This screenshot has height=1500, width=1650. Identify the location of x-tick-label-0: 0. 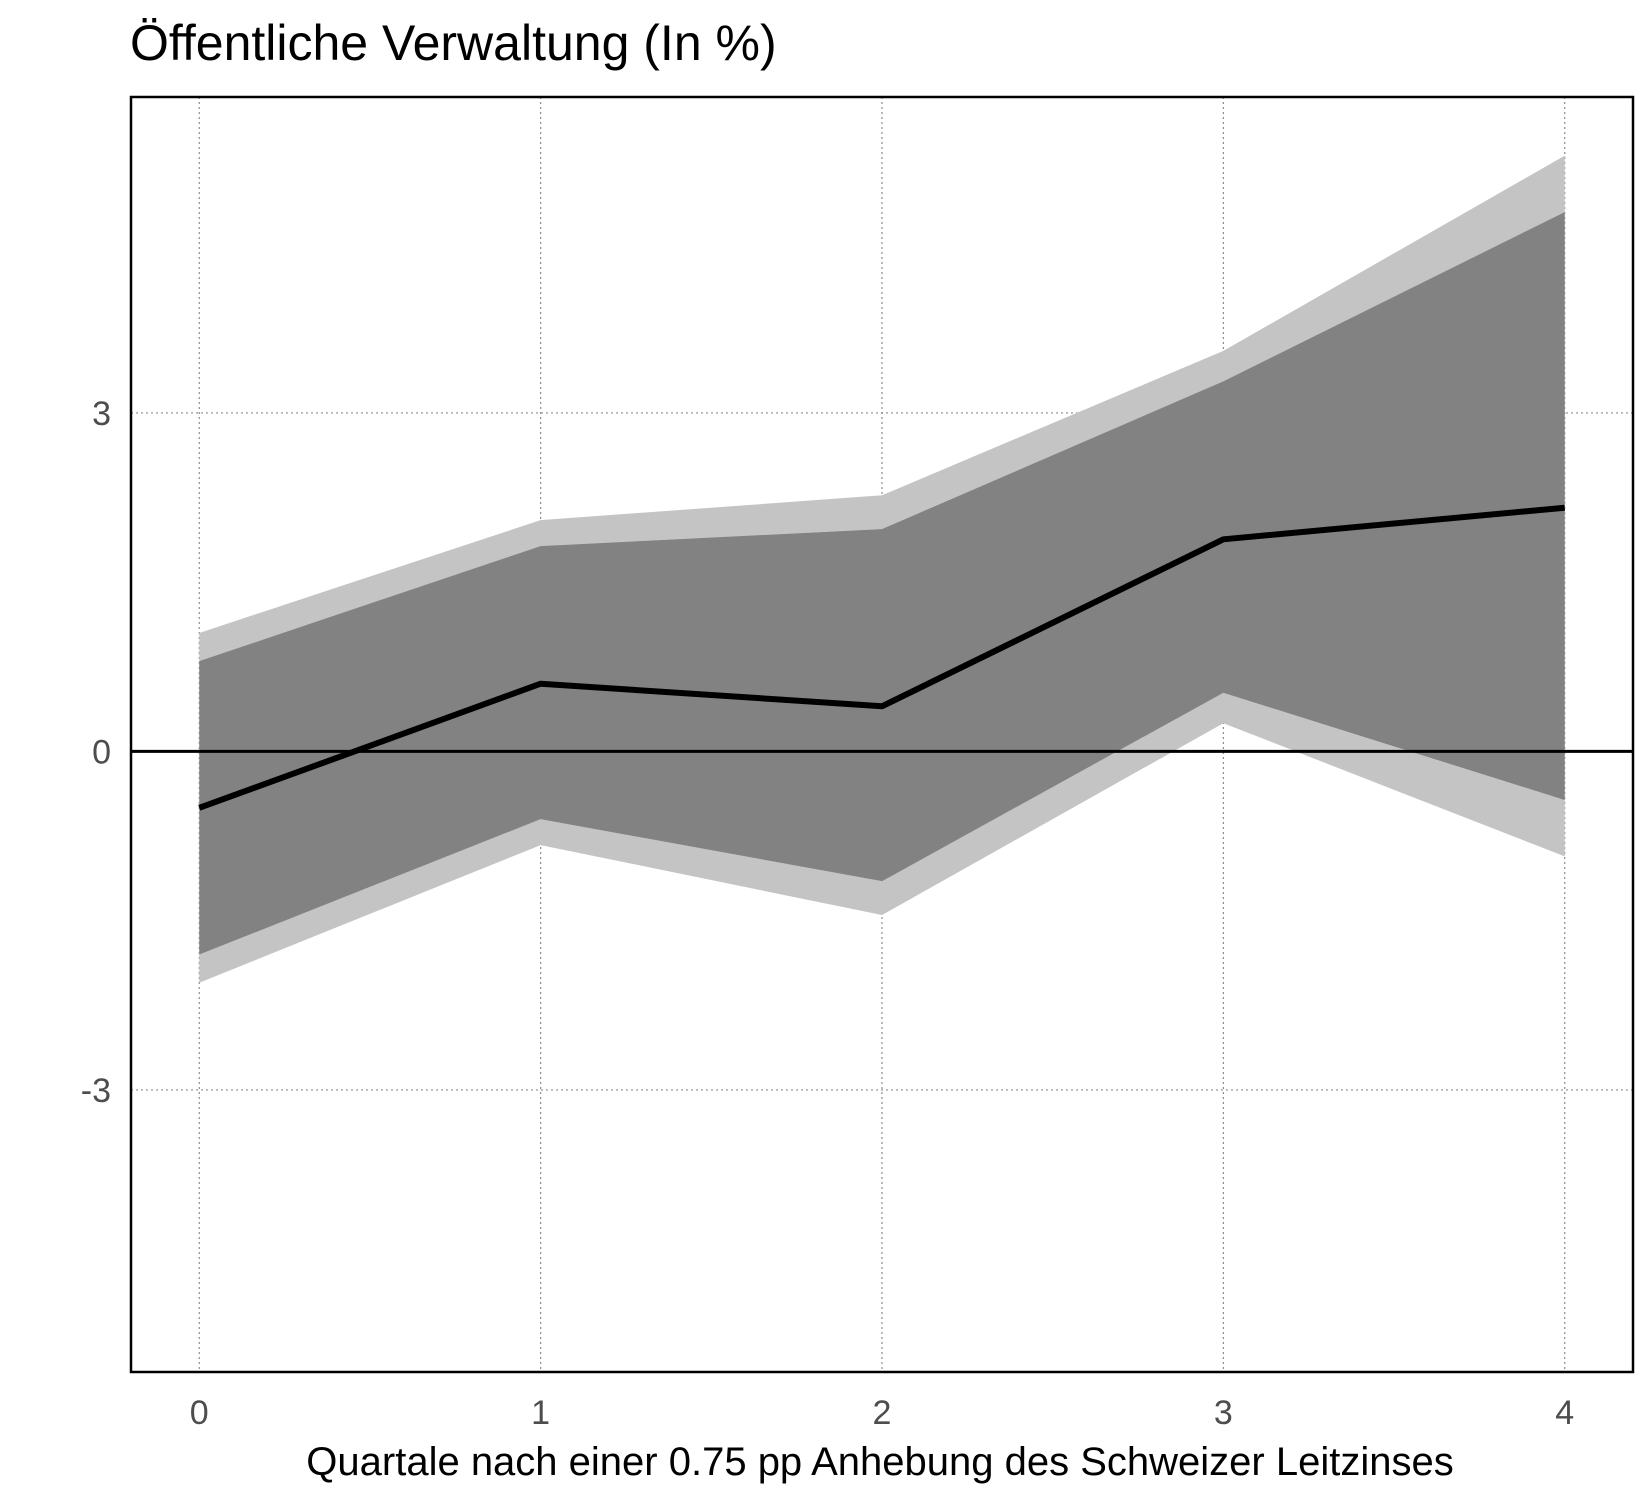
(199, 1413).